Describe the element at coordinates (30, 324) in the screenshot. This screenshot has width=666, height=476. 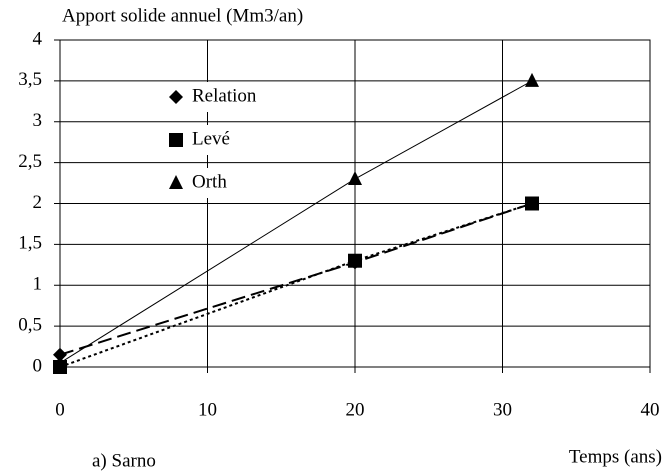
I see `y-tick-label: 0,5` at that location.